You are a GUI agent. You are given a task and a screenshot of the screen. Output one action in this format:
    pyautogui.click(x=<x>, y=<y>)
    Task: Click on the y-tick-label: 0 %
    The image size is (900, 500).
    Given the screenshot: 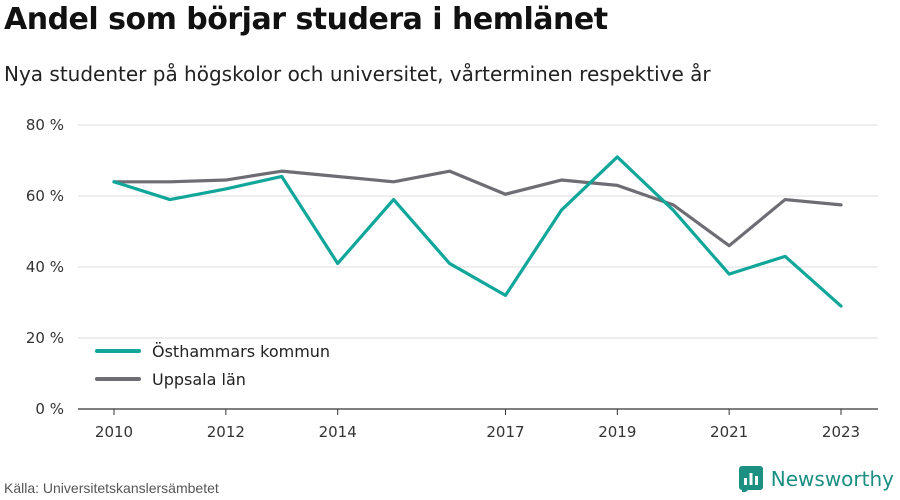 What is the action you would take?
    pyautogui.click(x=49, y=409)
    